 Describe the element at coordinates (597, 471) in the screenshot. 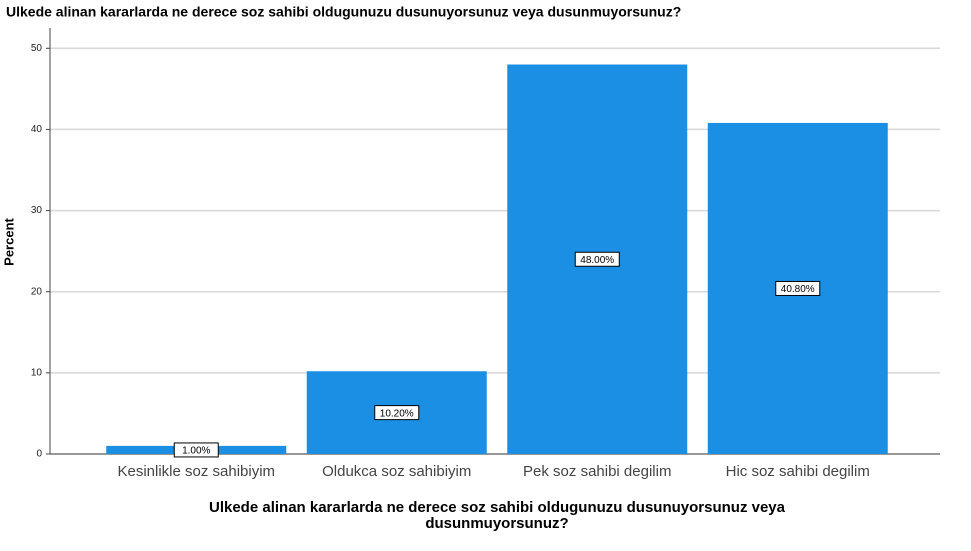

I see `x-tick-label: Pek soz sahibi degilim` at that location.